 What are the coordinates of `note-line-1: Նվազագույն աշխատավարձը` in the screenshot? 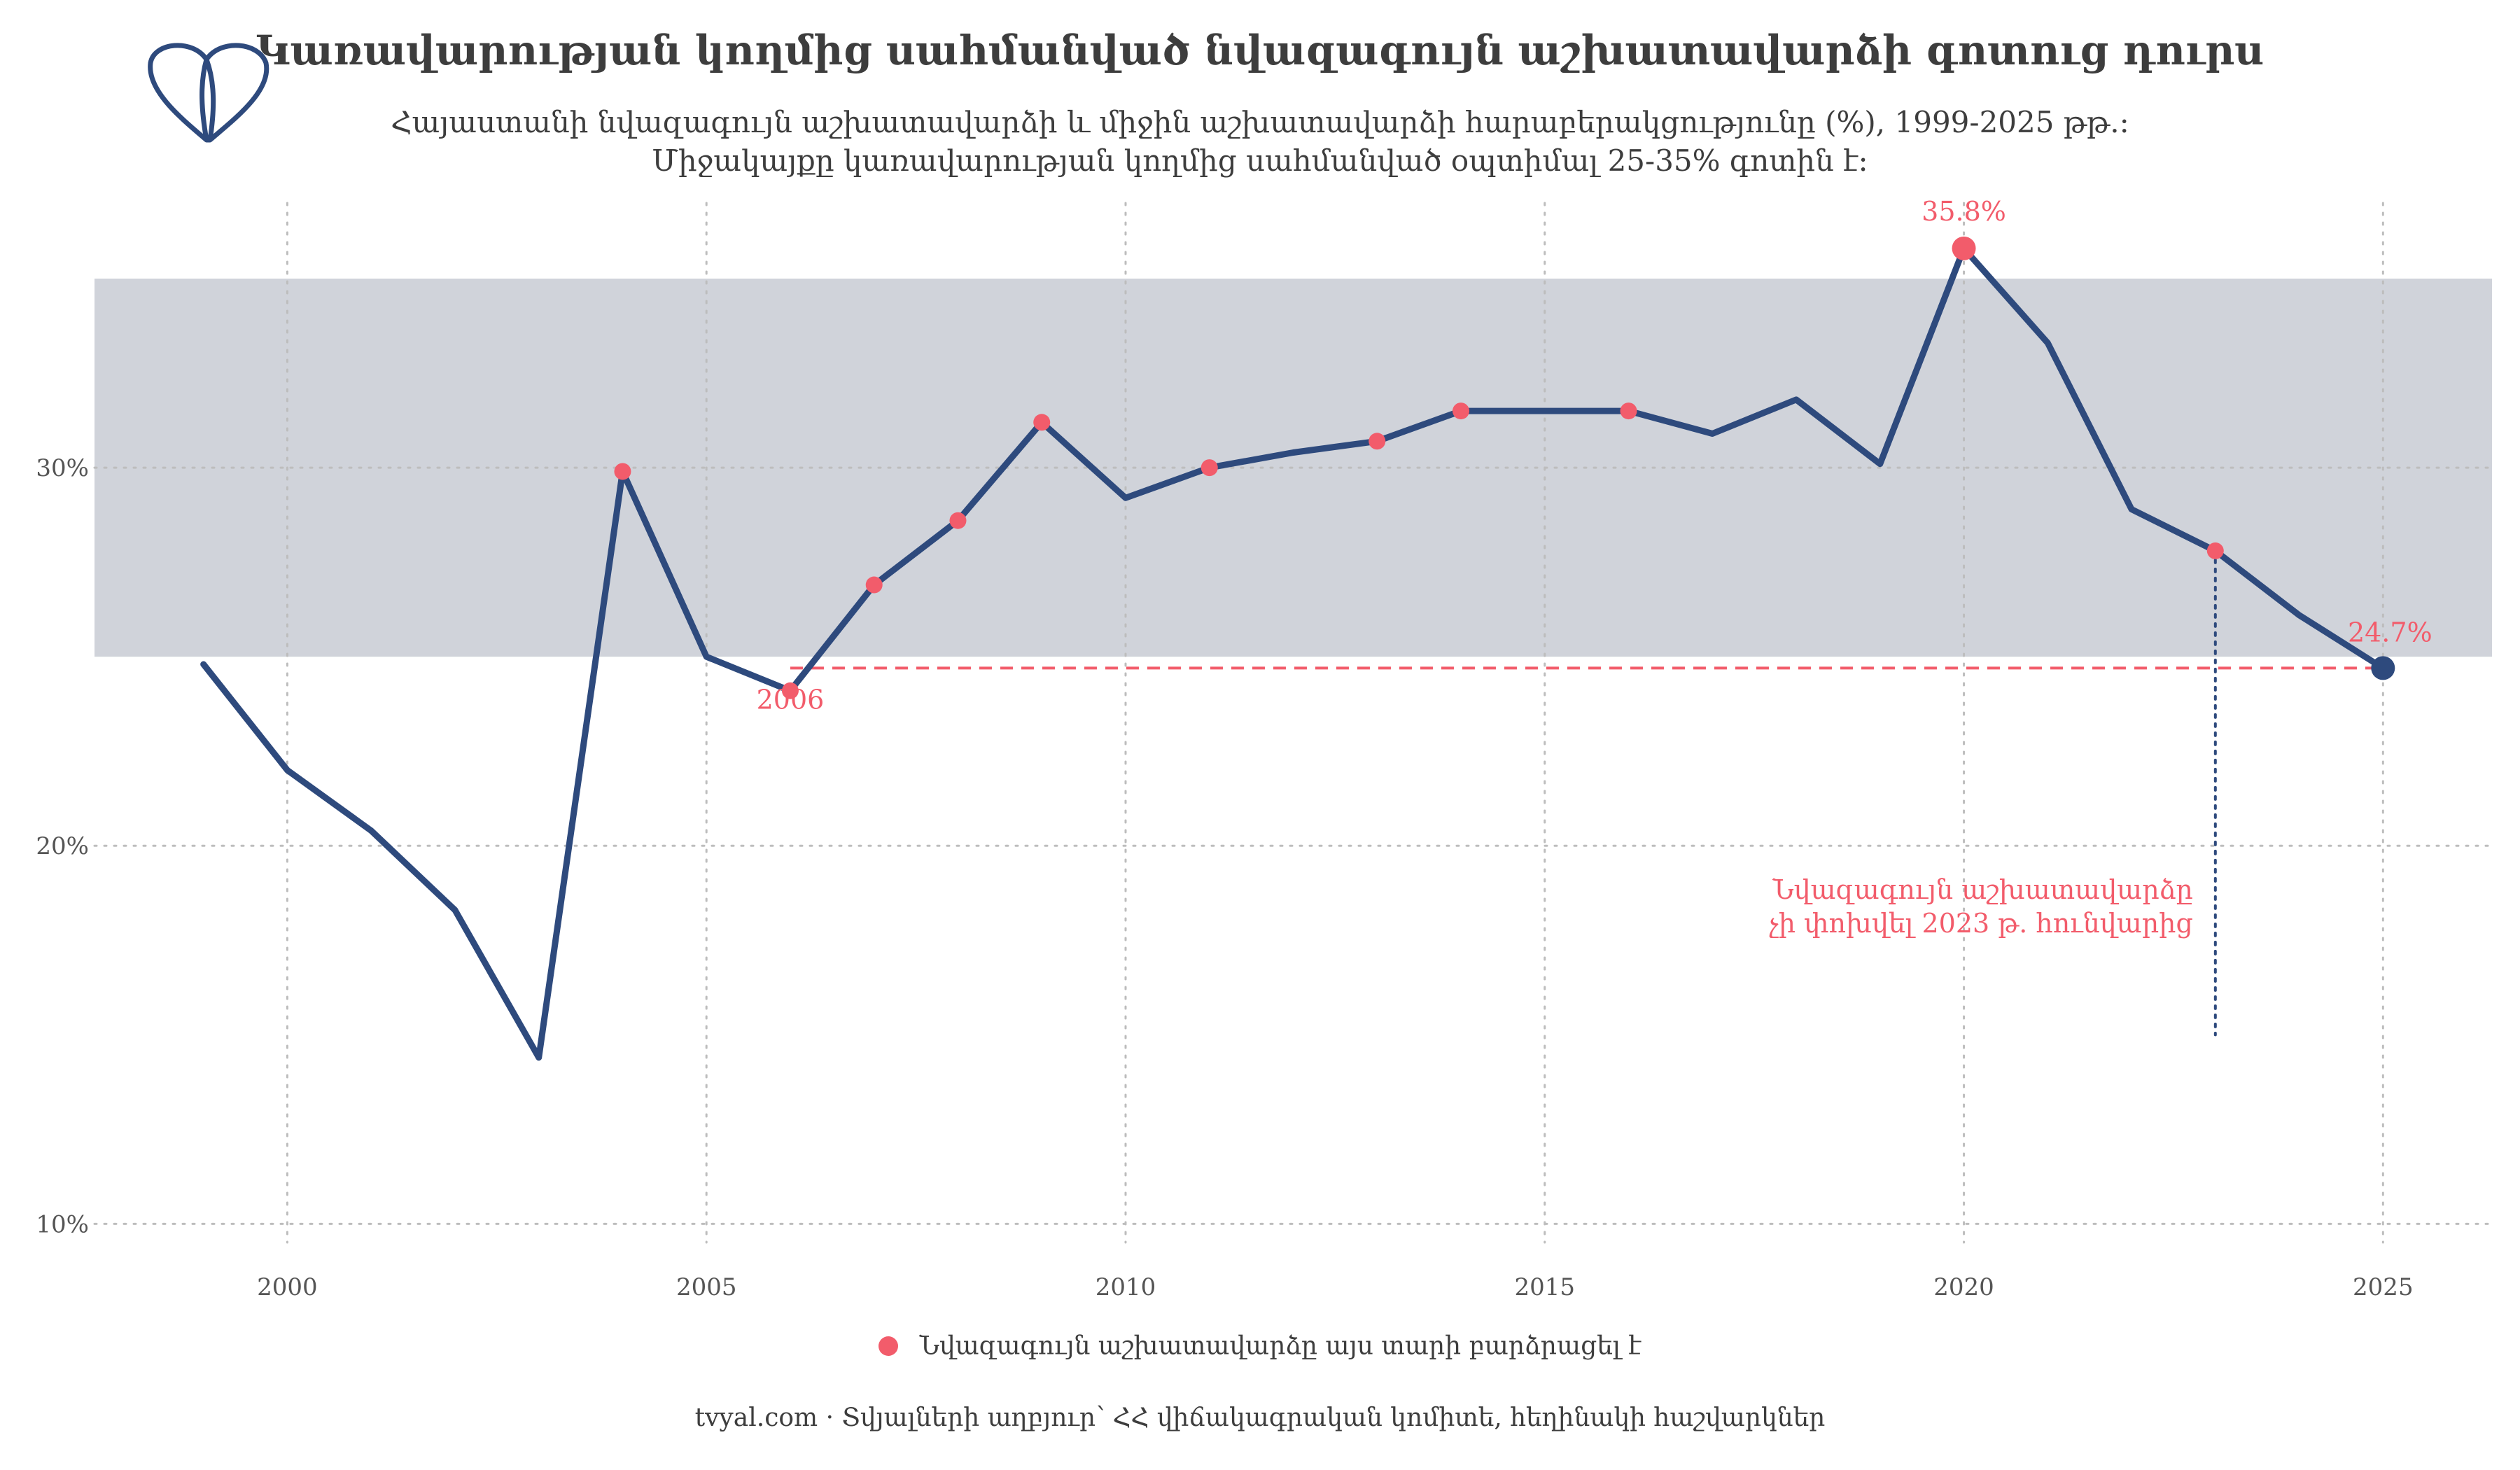 It's located at (1982, 889).